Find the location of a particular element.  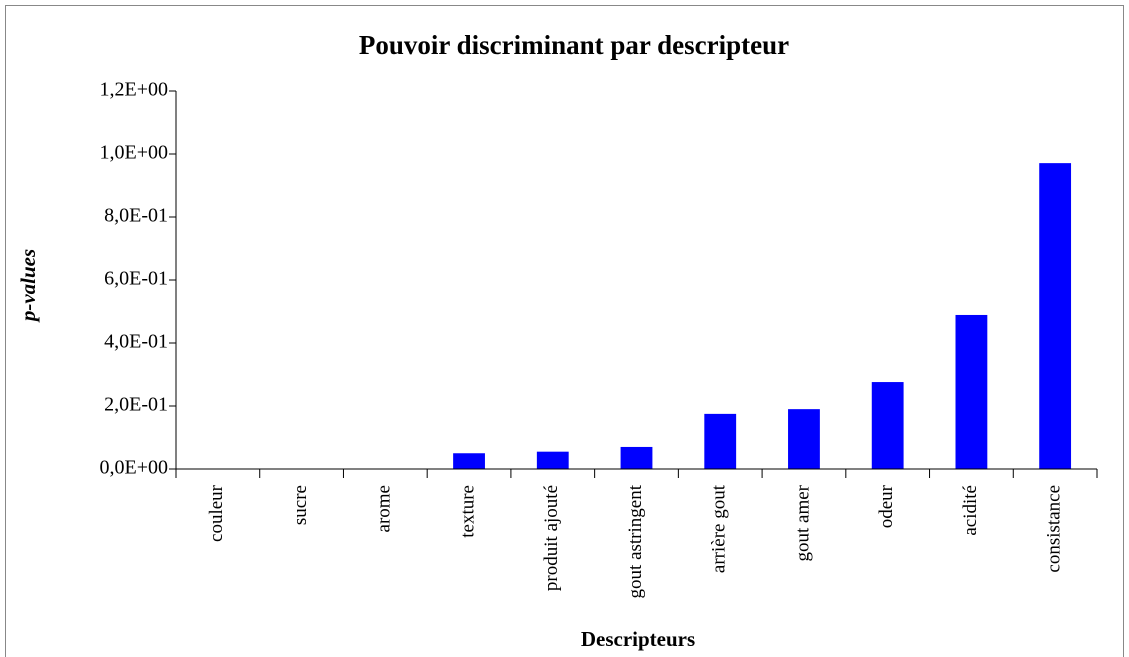

x-tick-label: sucre is located at coordinates (300, 505).